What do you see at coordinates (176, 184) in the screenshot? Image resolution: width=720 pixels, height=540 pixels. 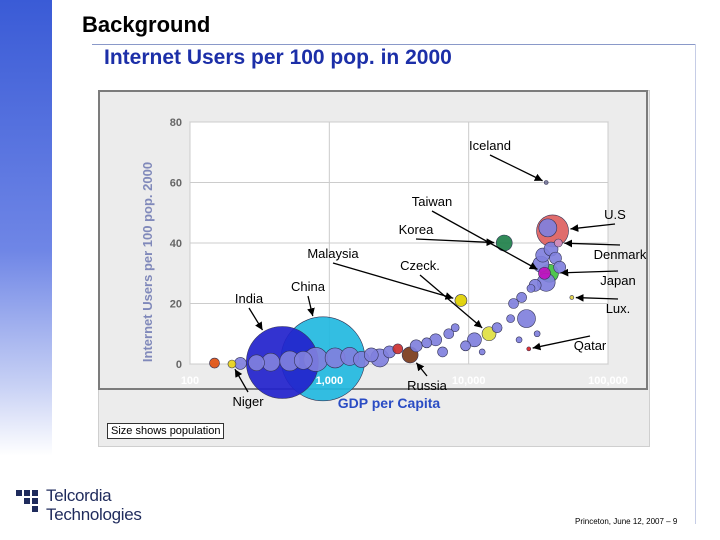 I see `y-tick-label-3: 60` at bounding box center [176, 184].